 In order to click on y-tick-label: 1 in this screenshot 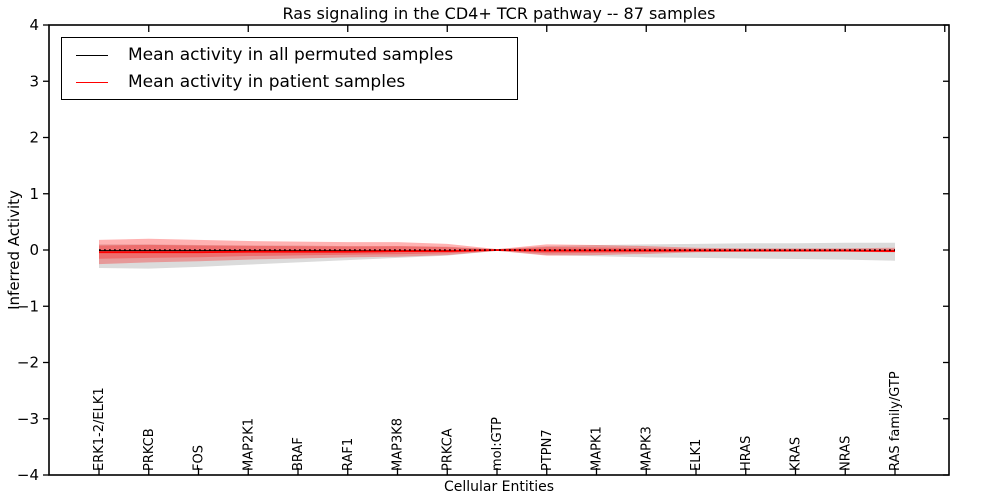, I will do `click(34, 194)`.